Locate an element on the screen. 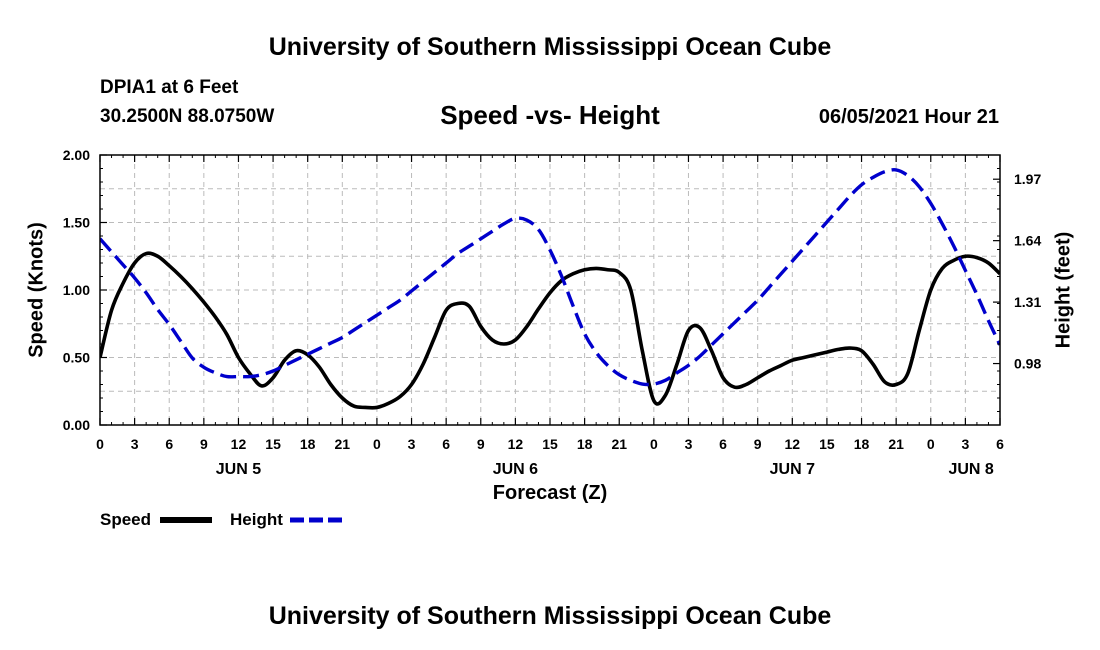  y-tick-label-right: 0.98 is located at coordinates (1027, 364).